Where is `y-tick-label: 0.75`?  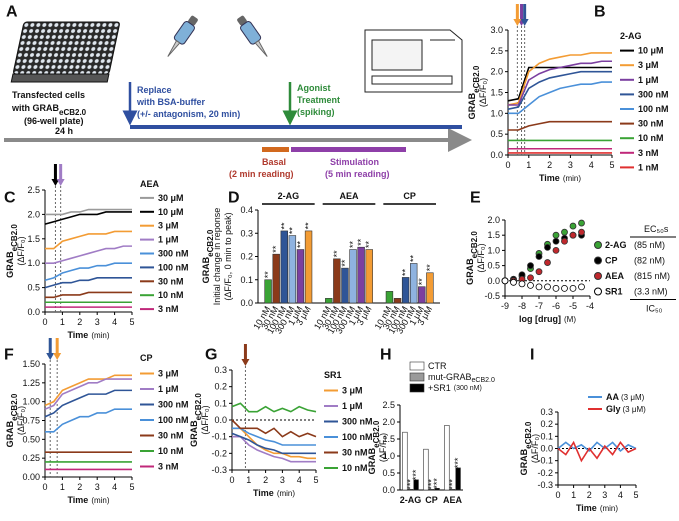 y-tick-label: 0.75 is located at coordinates (31, 421).